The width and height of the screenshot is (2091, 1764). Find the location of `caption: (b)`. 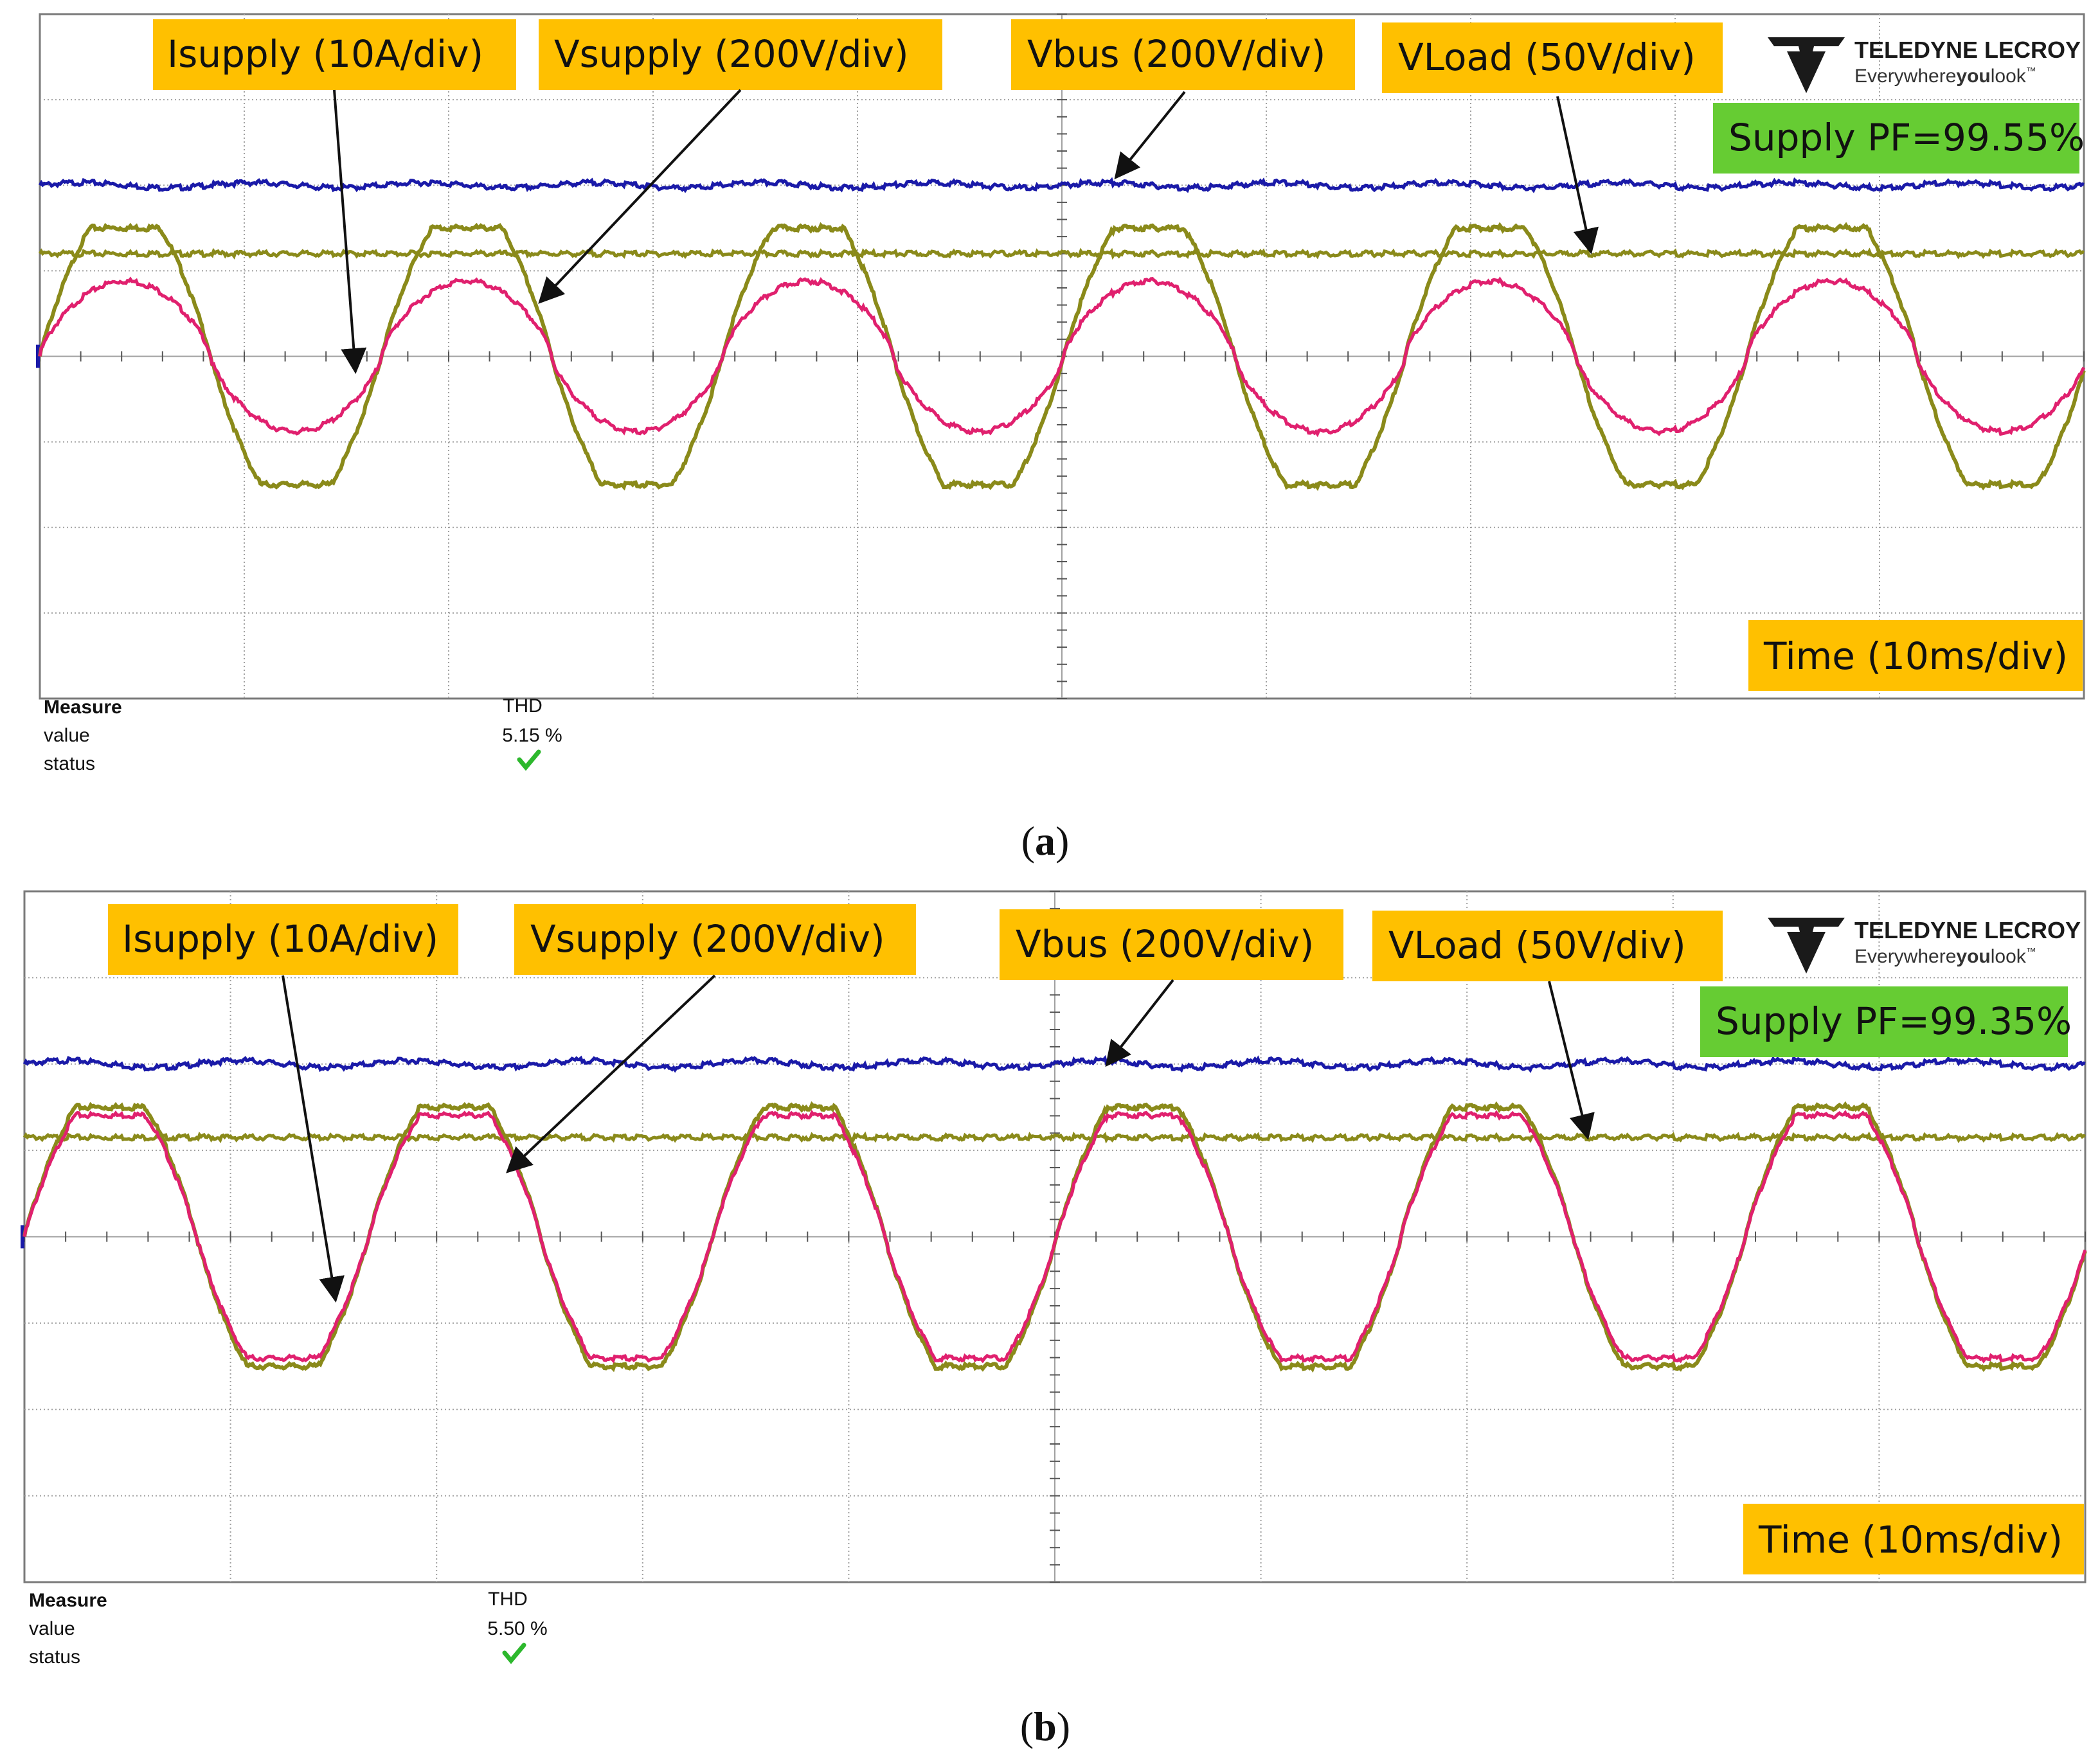

caption: (b) is located at coordinates (1045, 1726).